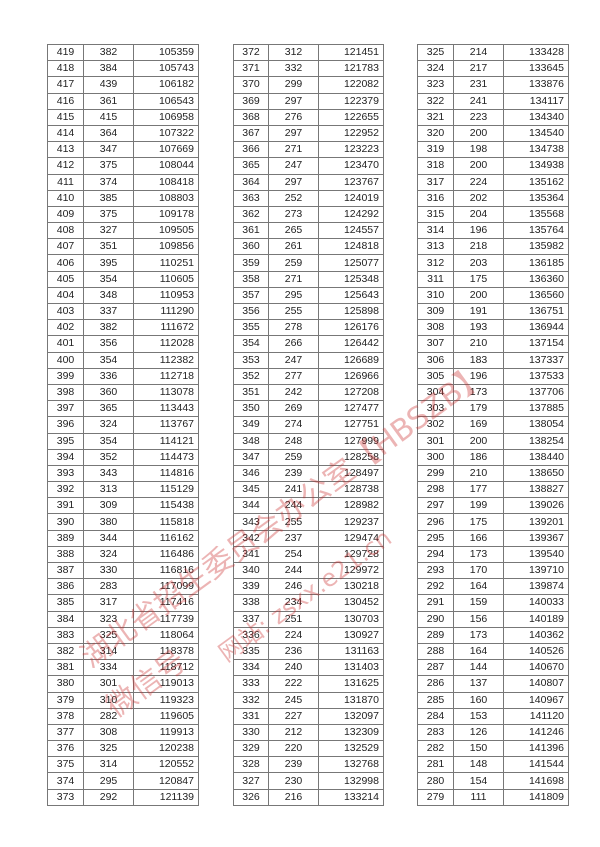  What do you see at coordinates (251, 263) in the screenshot?
I see `score-cell: 359` at bounding box center [251, 263].